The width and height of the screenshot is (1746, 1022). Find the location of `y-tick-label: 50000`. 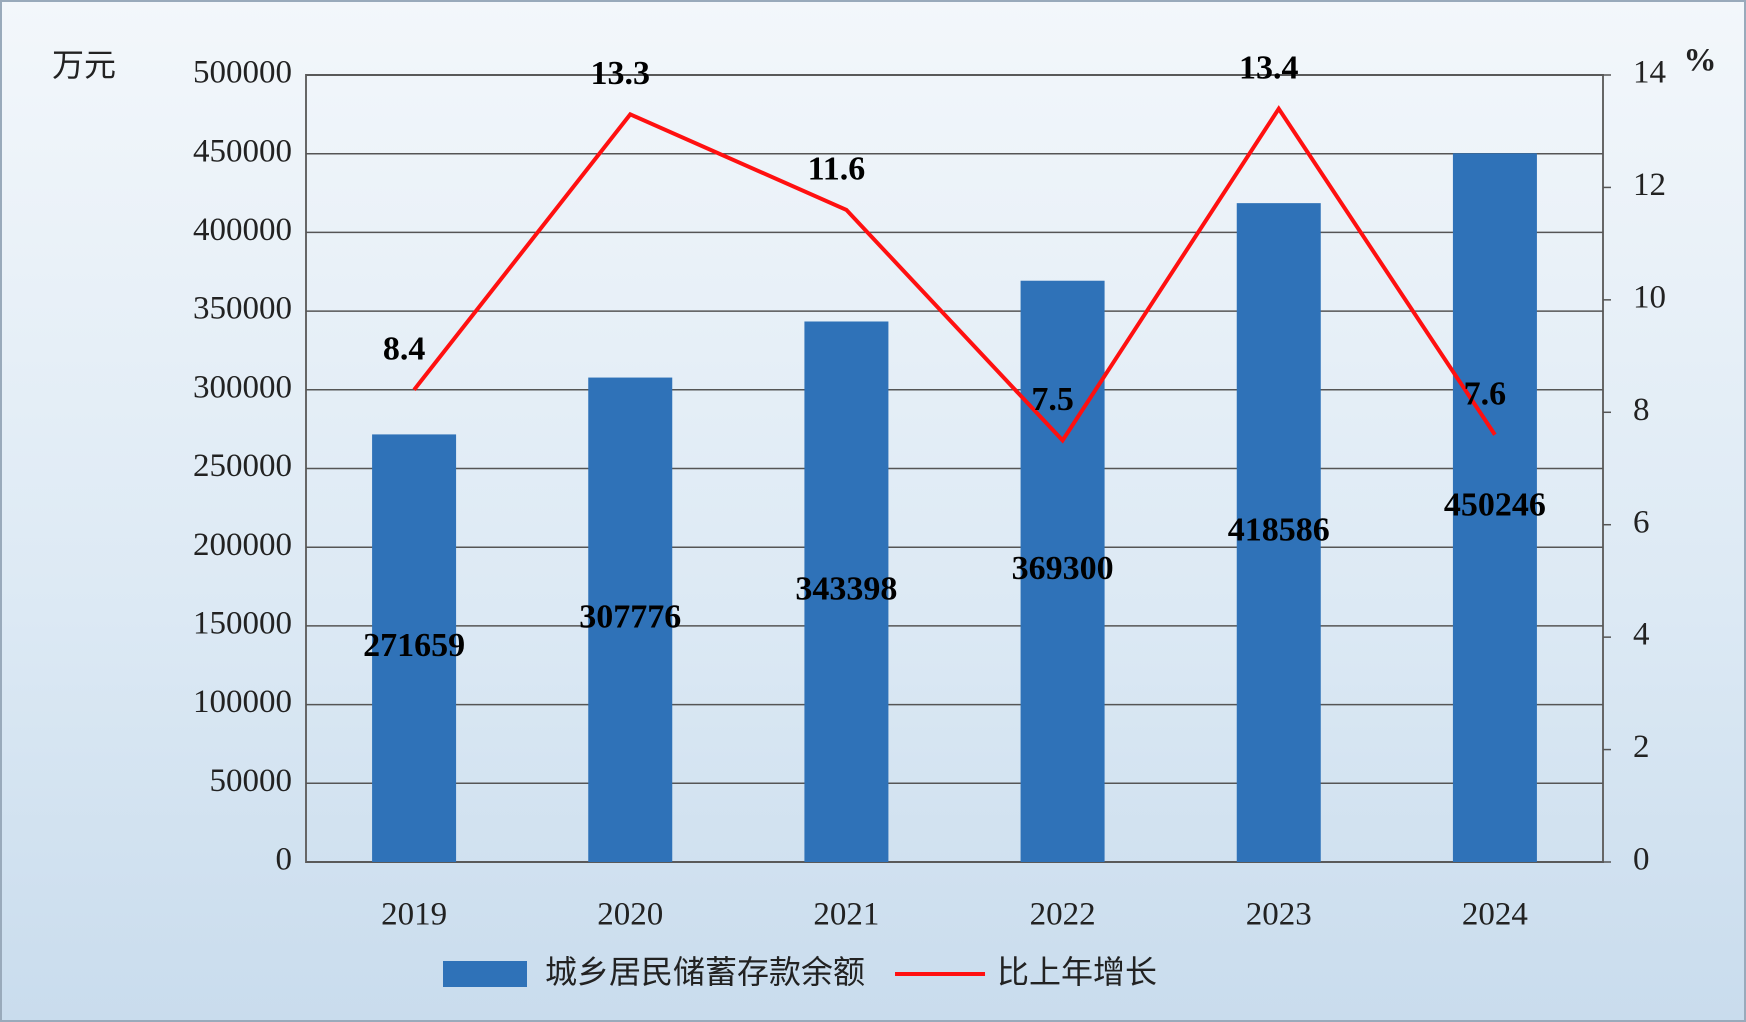

y-tick-label: 50000 is located at coordinates (251, 781).